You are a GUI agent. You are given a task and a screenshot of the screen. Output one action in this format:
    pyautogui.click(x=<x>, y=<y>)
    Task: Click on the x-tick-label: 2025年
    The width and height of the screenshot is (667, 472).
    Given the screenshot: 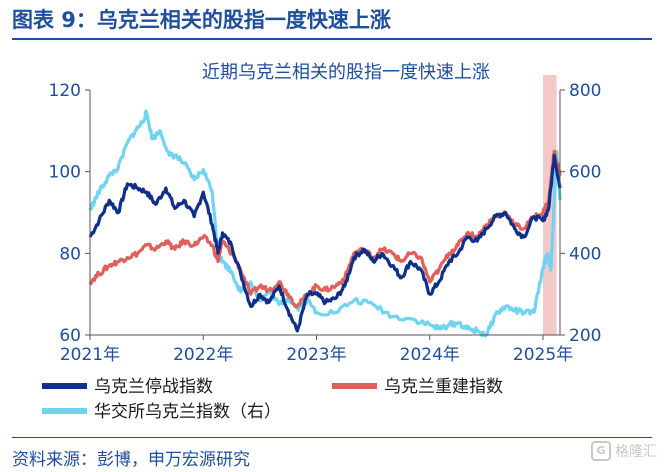 What is the action you would take?
    pyautogui.click(x=543, y=355)
    